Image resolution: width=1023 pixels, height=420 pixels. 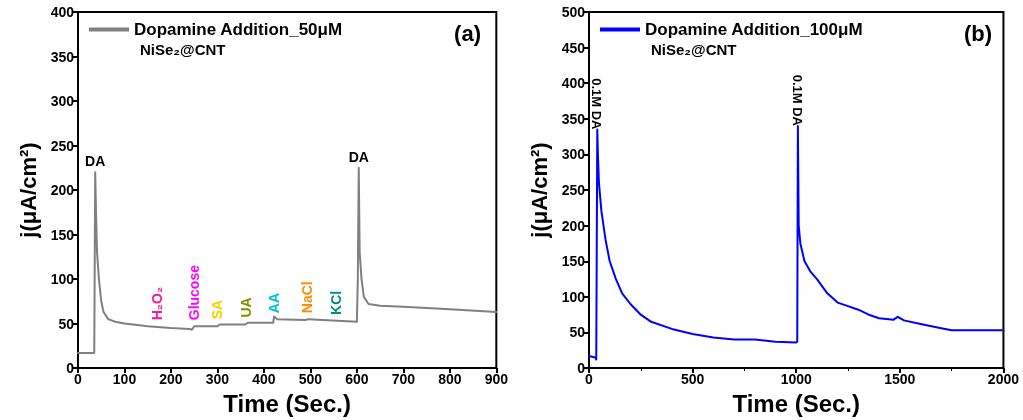 What do you see at coordinates (217, 379) in the screenshot?
I see `x-tick-label: 300` at bounding box center [217, 379].